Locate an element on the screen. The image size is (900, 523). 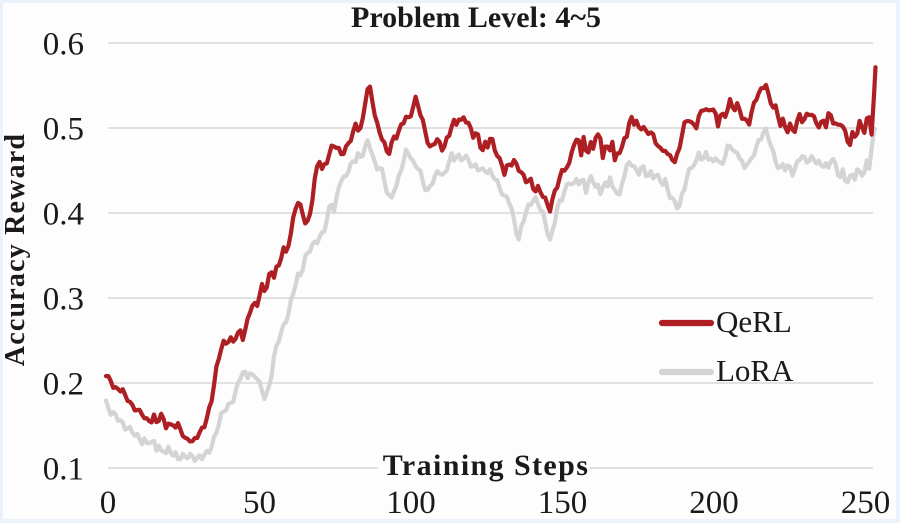
svg-text: Training Steps is located at coordinates (486, 465).